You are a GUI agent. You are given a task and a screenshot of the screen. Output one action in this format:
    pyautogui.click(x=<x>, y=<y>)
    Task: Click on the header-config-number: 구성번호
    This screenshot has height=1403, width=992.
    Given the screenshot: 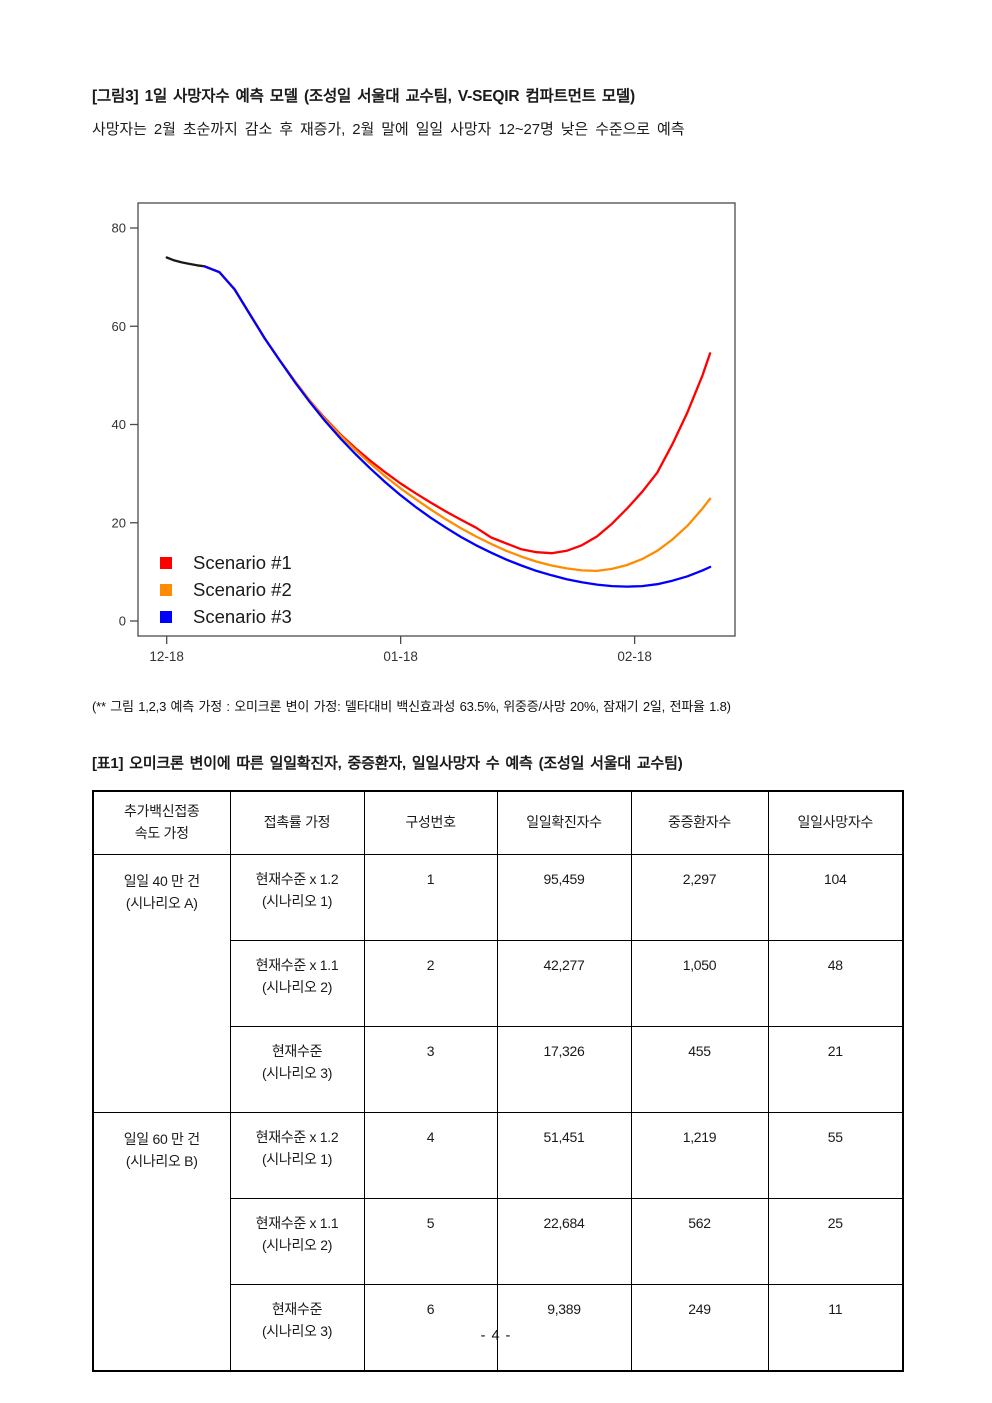 What is the action you would take?
    pyautogui.click(x=430, y=822)
    